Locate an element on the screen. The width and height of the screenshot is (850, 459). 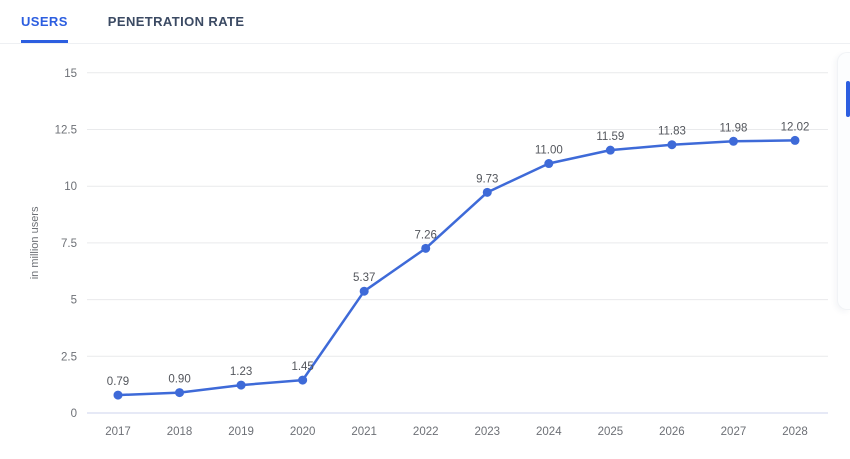
data-point-label: 11.83 is located at coordinates (672, 132).